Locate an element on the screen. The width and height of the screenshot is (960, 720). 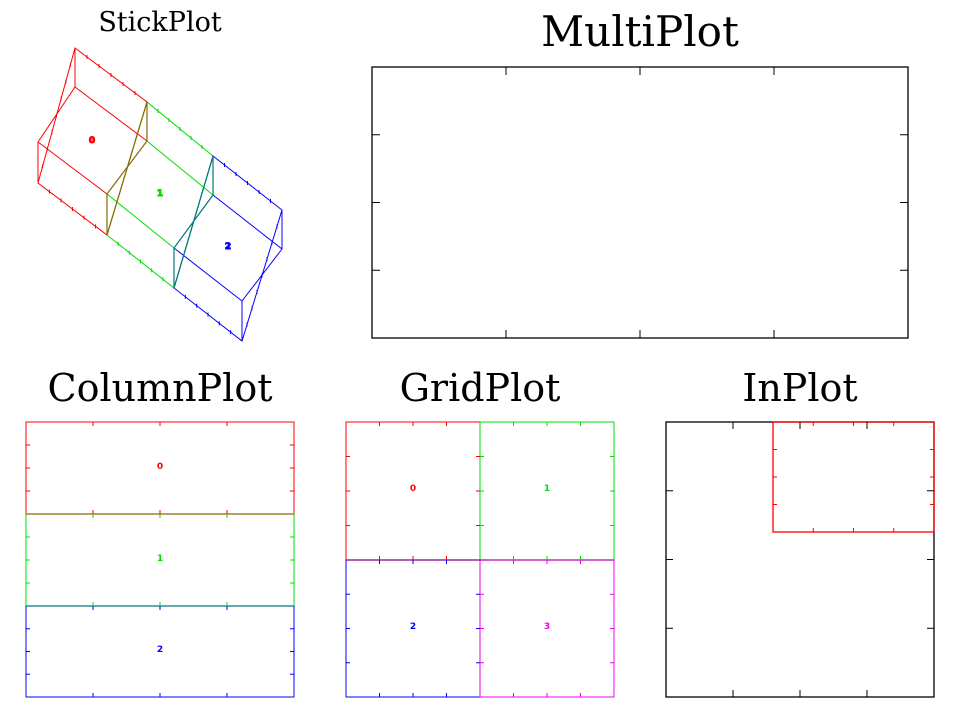
column-panel-0-label: 0 is located at coordinates (160, 467).